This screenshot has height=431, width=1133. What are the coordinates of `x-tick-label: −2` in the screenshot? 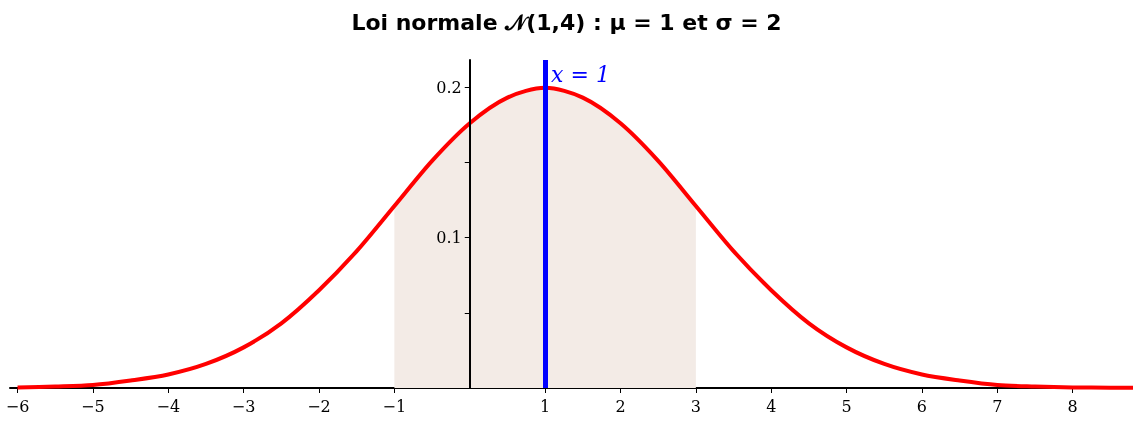 It's located at (319, 406).